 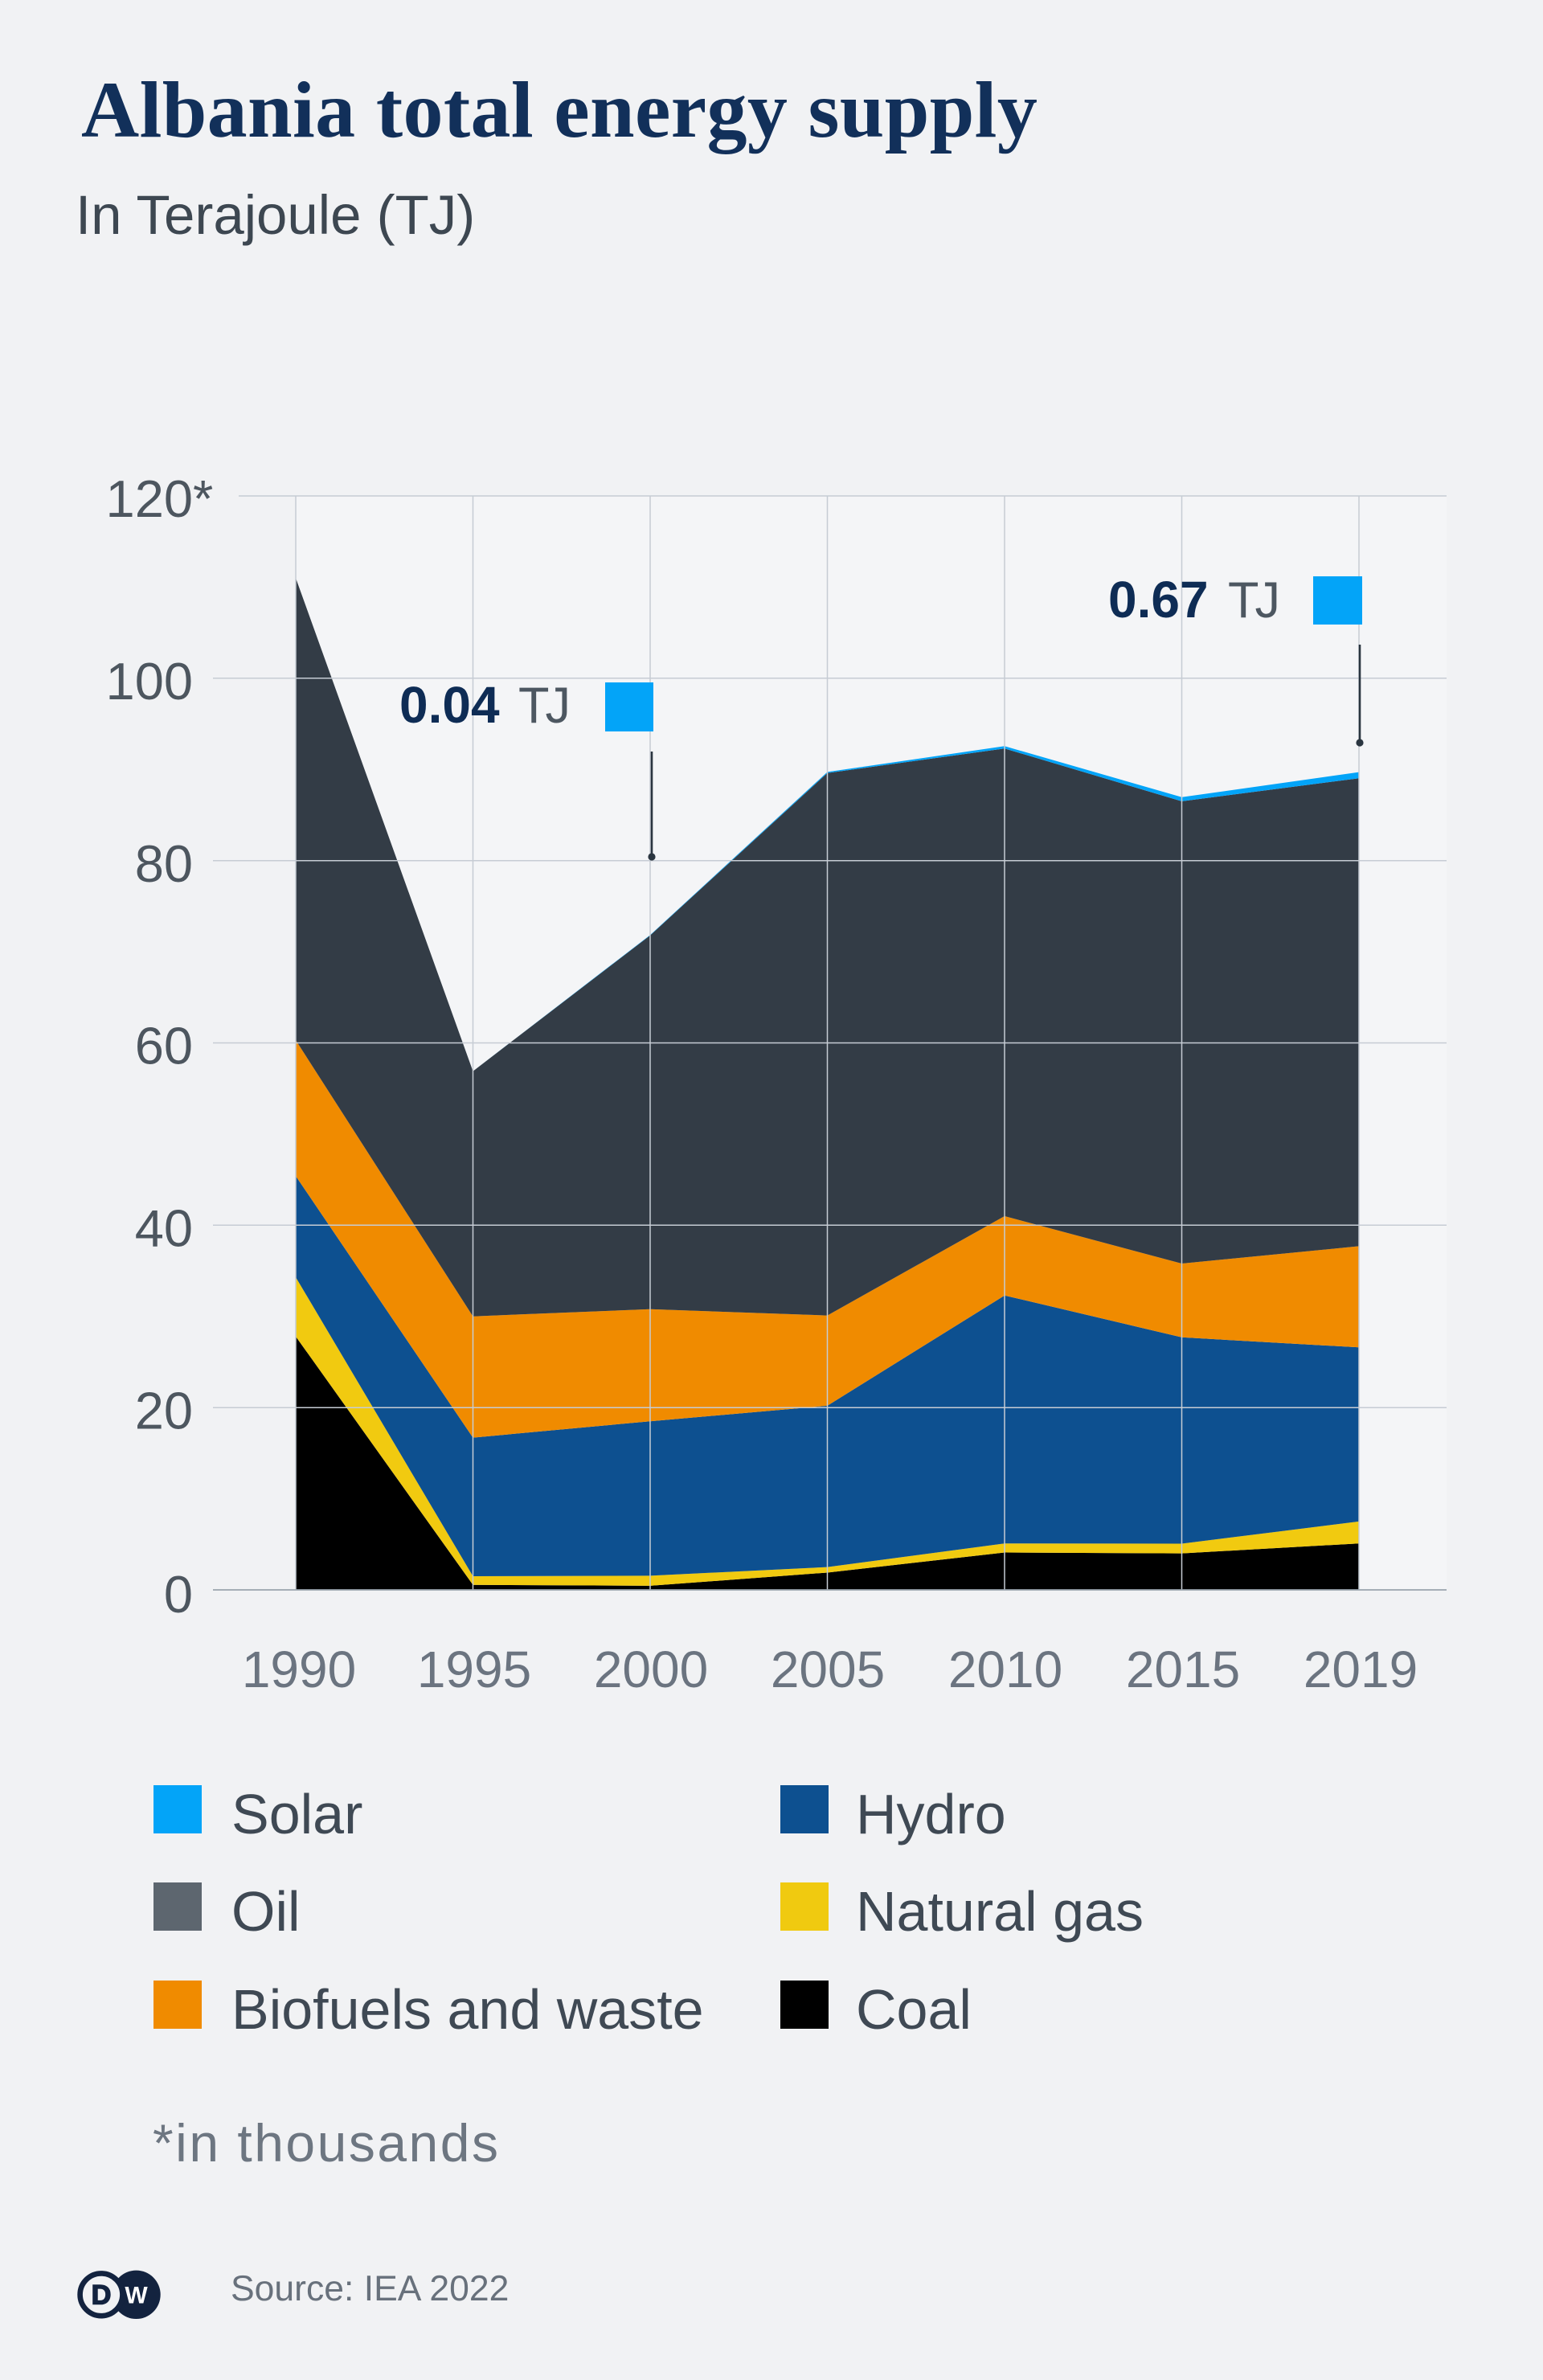 What do you see at coordinates (1158, 600) in the screenshot?
I see `svg-text: 0.67` at bounding box center [1158, 600].